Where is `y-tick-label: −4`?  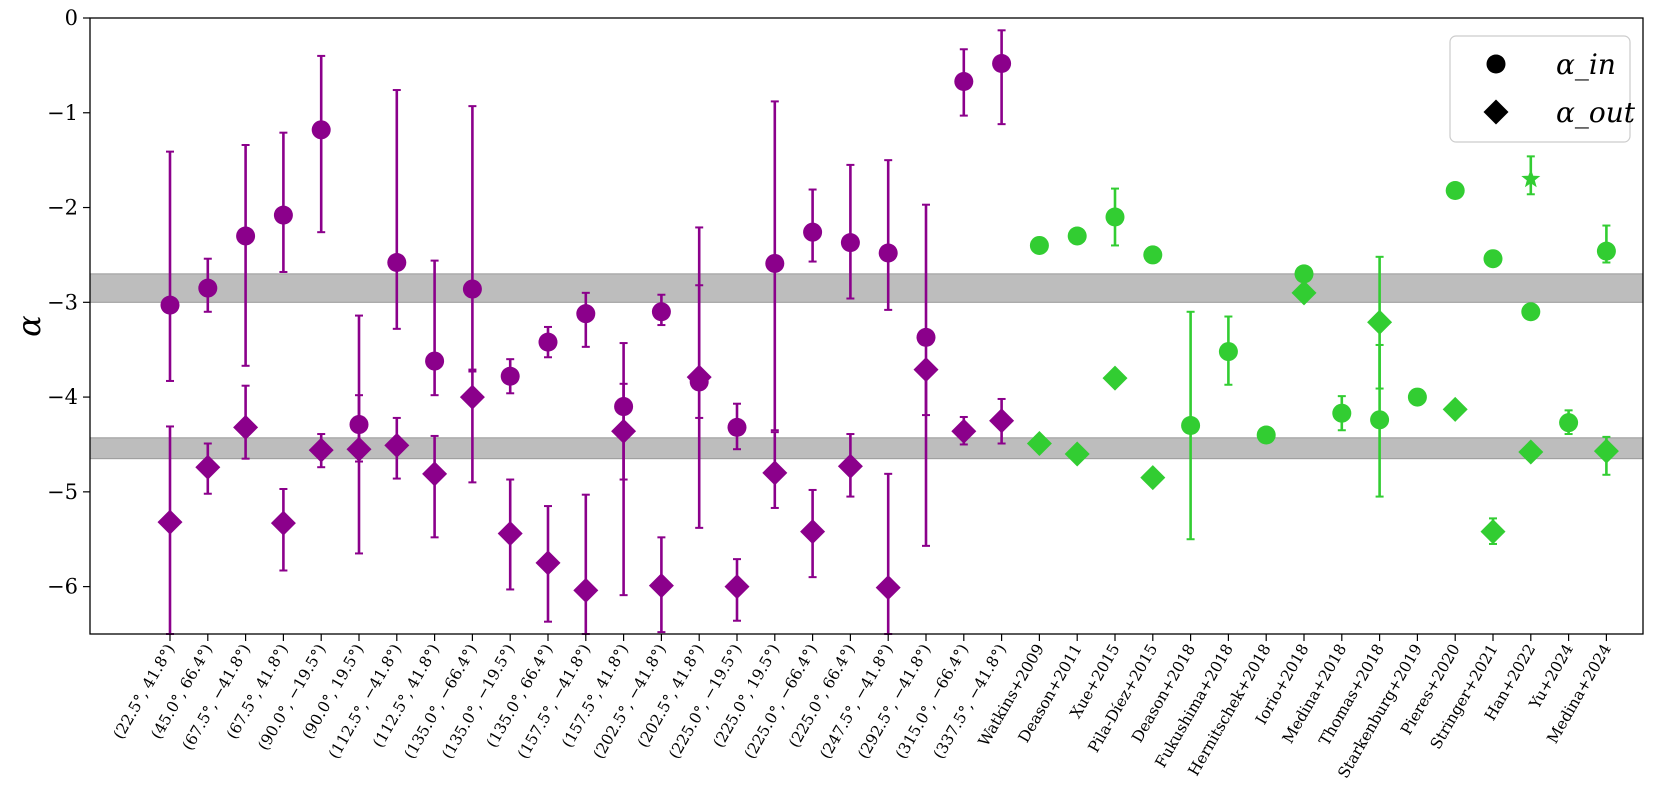 y-tick-label: −4 is located at coordinates (62, 397).